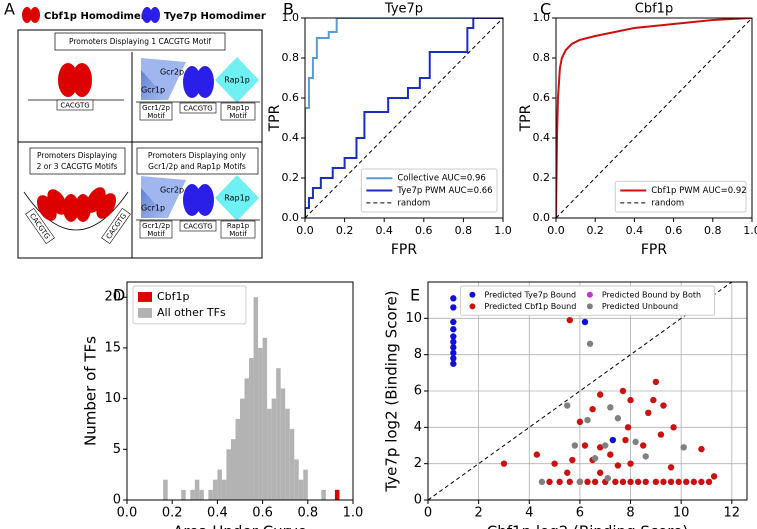  Describe the element at coordinates (205, 82) in the screenshot. I see `tye7p-dimer` at that location.